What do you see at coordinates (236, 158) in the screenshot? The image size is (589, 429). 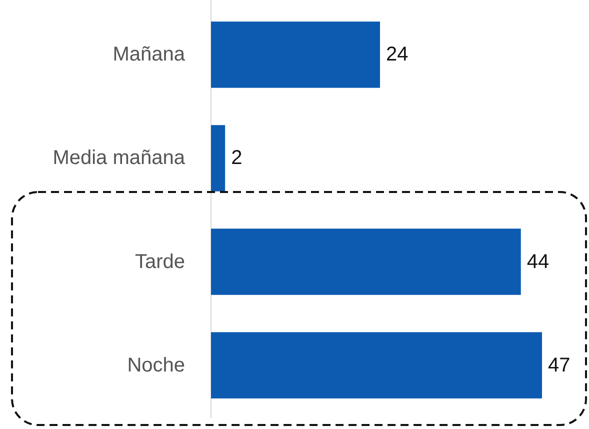 I see `data-label: 2` at bounding box center [236, 158].